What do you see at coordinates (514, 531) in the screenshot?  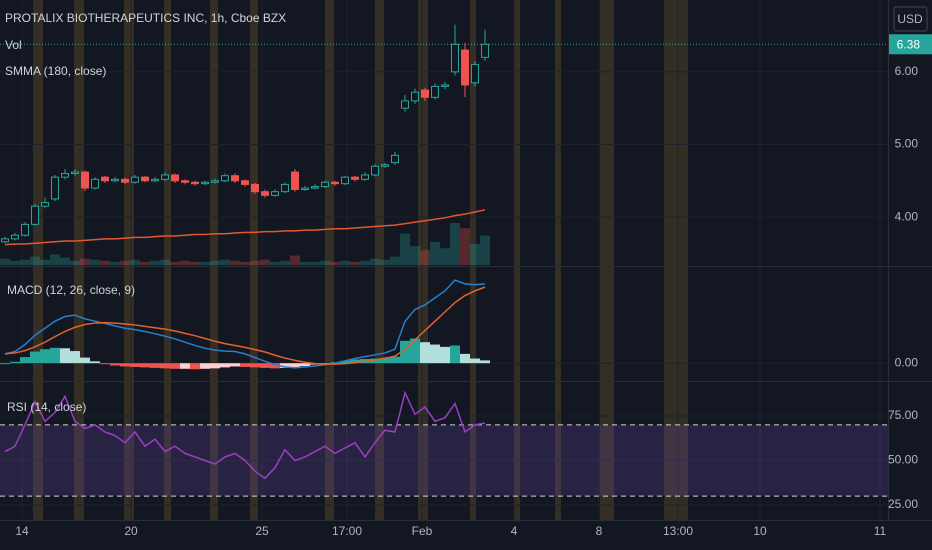 I see `x-tick-label: 4` at bounding box center [514, 531].